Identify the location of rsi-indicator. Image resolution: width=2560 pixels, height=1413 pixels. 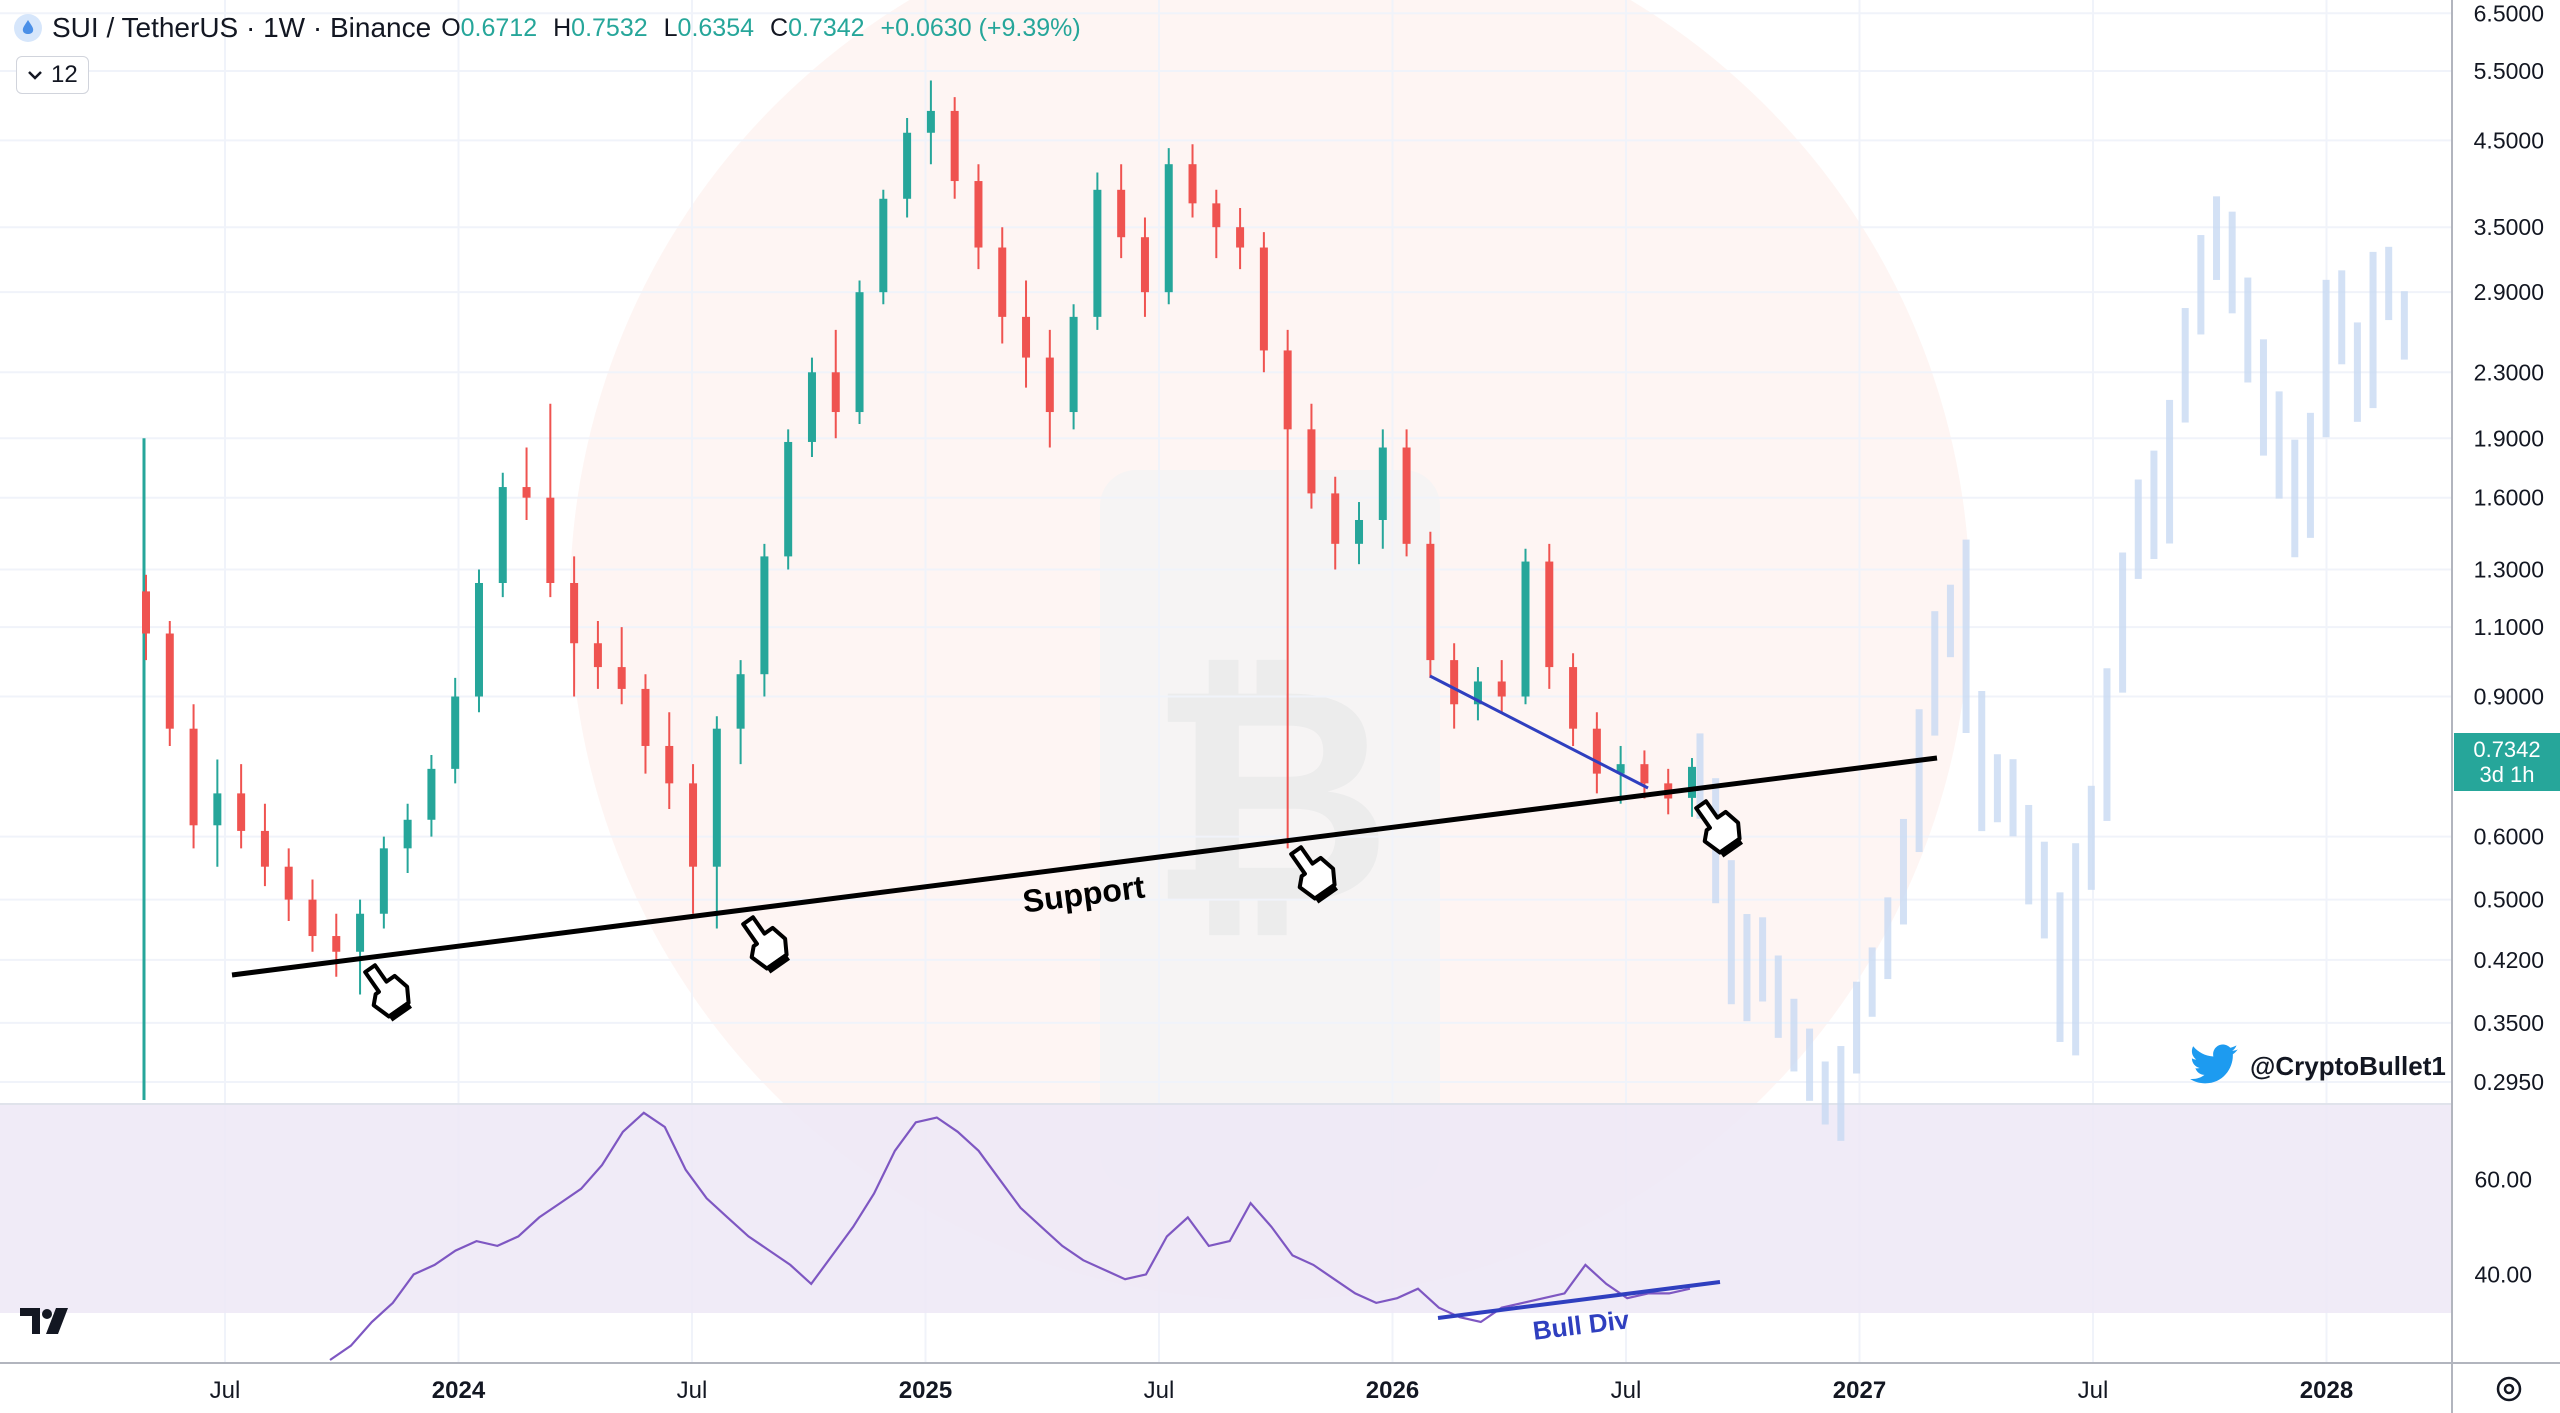
(1010, 1236).